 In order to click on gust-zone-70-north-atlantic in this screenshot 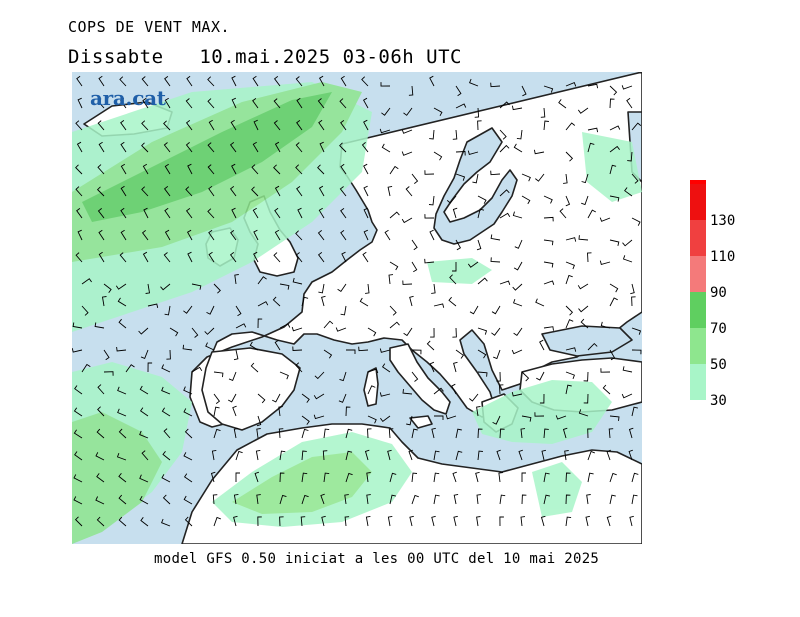, I will do `click(207, 157)`.